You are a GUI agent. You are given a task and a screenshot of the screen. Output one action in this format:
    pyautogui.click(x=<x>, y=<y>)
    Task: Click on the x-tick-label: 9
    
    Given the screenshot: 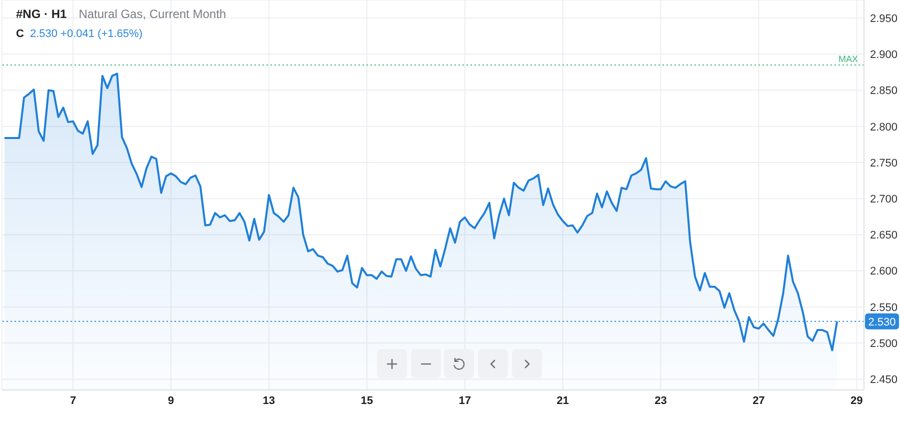 What is the action you would take?
    pyautogui.click(x=171, y=400)
    